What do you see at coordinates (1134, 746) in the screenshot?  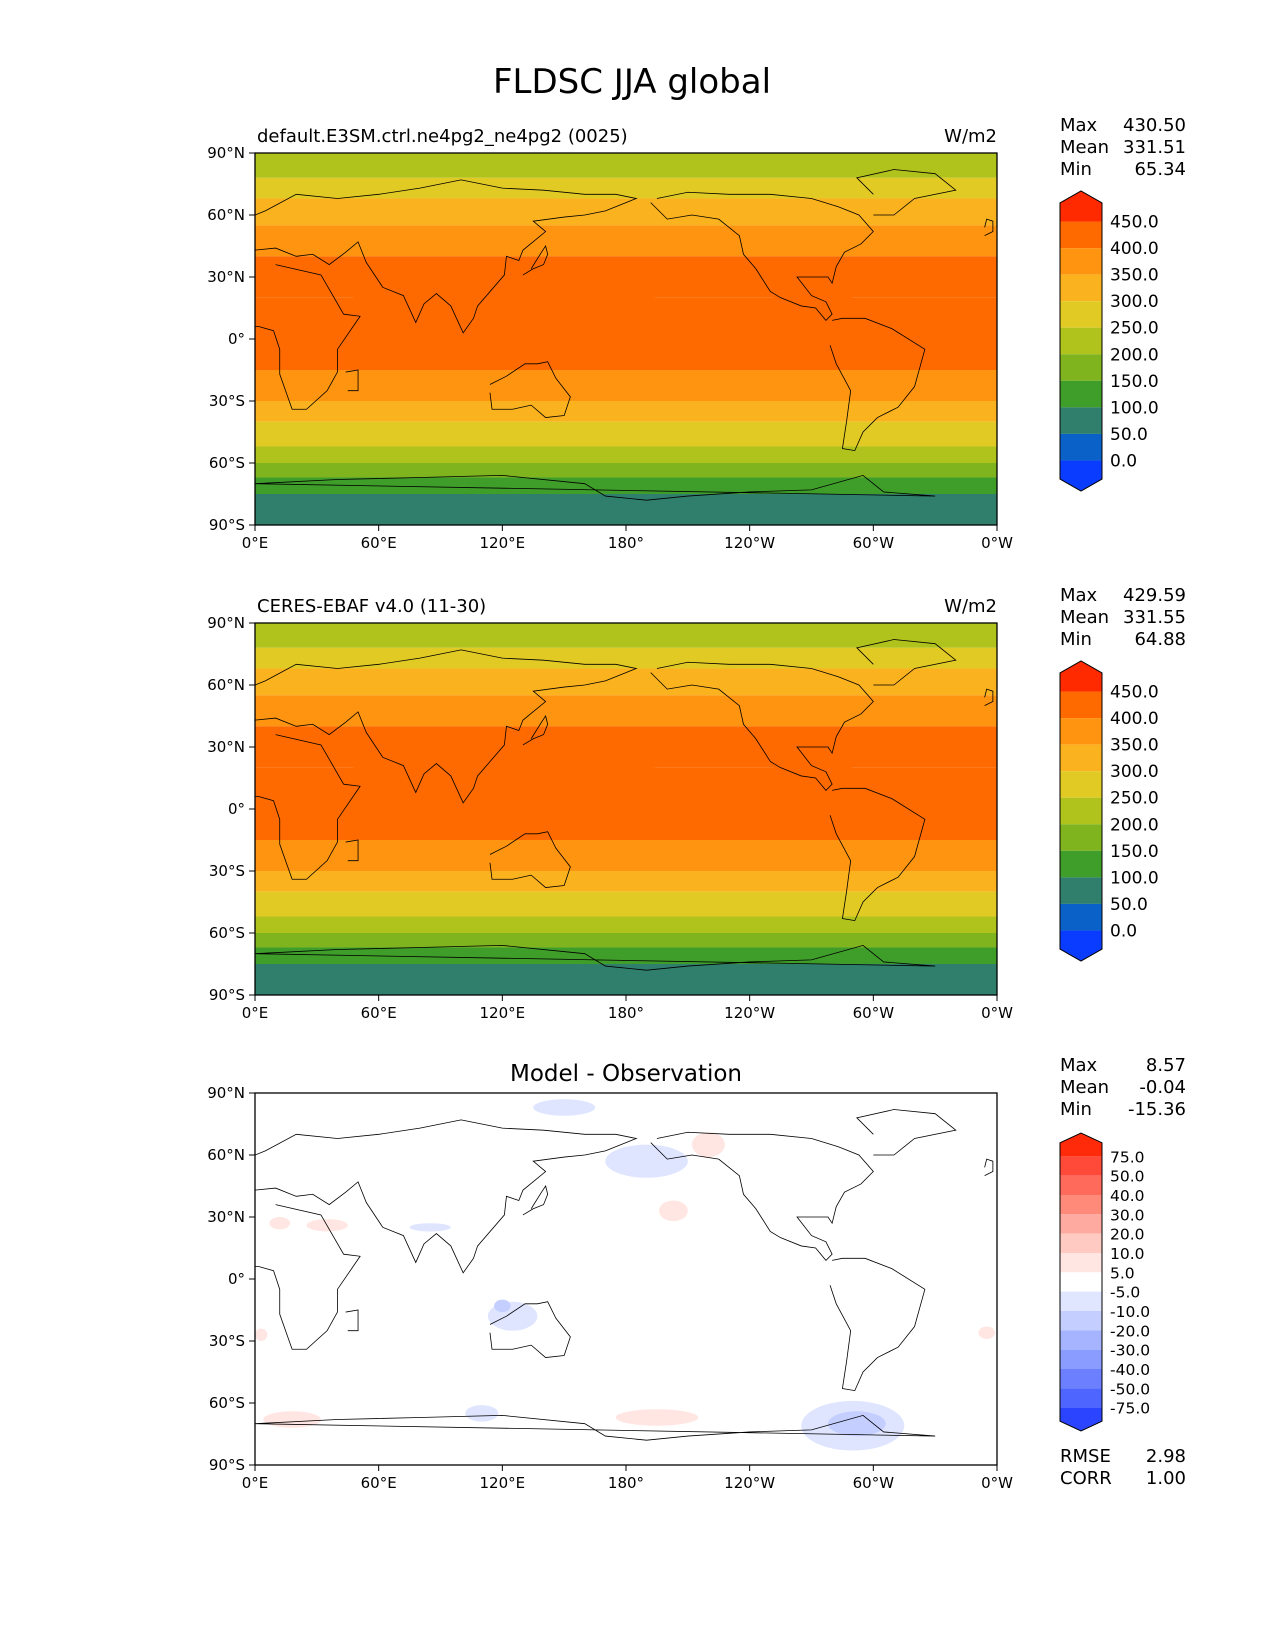 I see `colorbar-tick-label: 350.0` at bounding box center [1134, 746].